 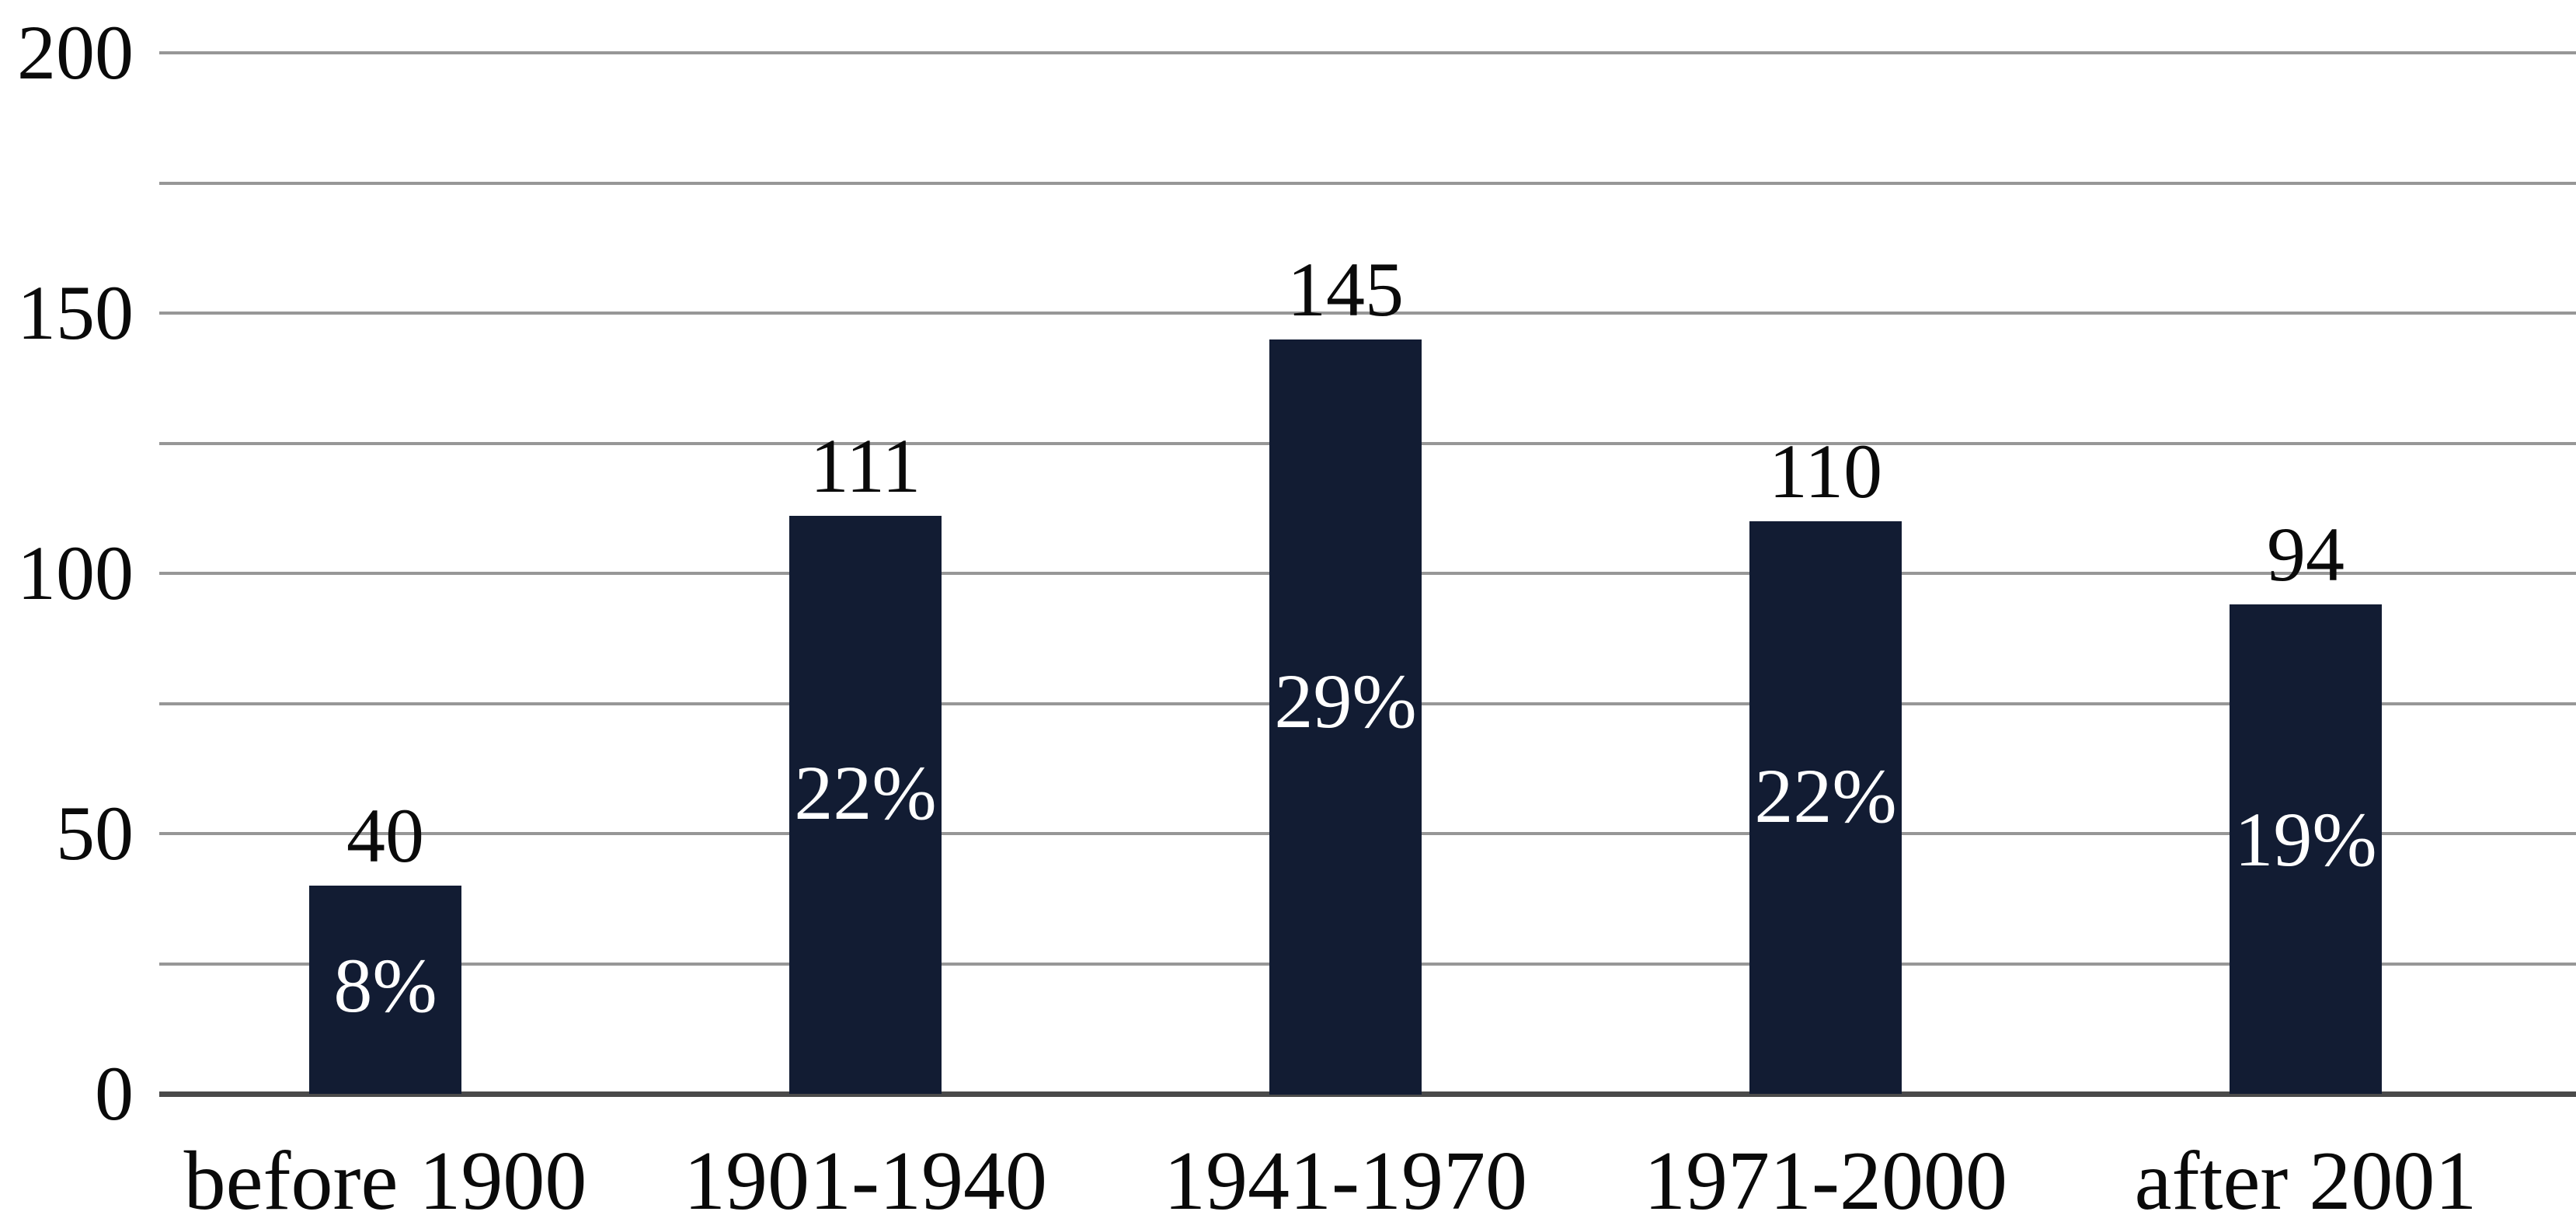 What do you see at coordinates (1346, 1178) in the screenshot?
I see `x-category-label: 1941-1970` at bounding box center [1346, 1178].